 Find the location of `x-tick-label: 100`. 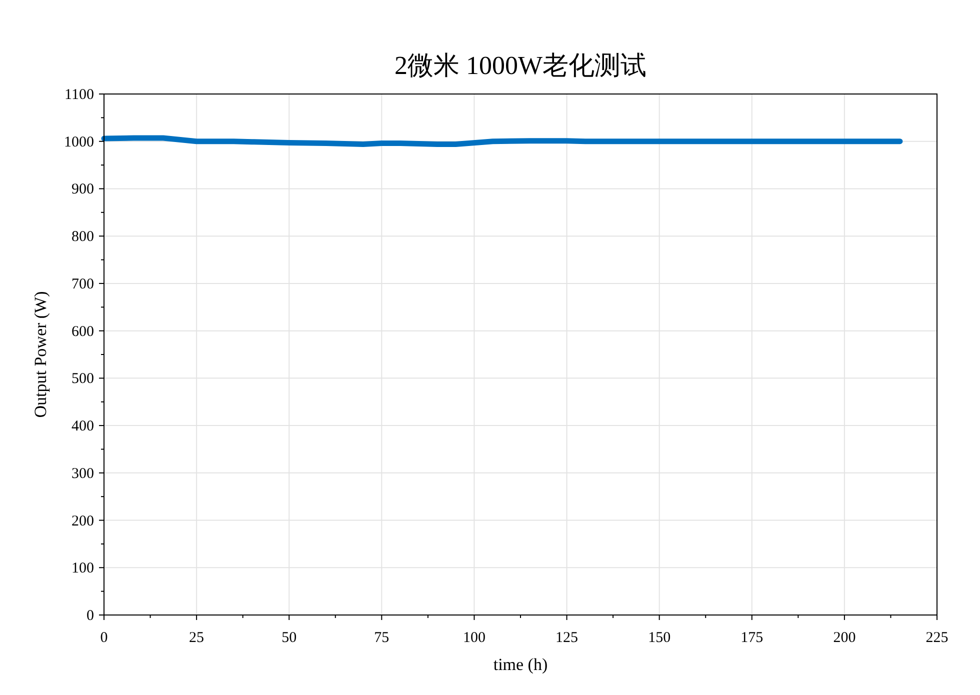

x-tick-label: 100 is located at coordinates (474, 638).